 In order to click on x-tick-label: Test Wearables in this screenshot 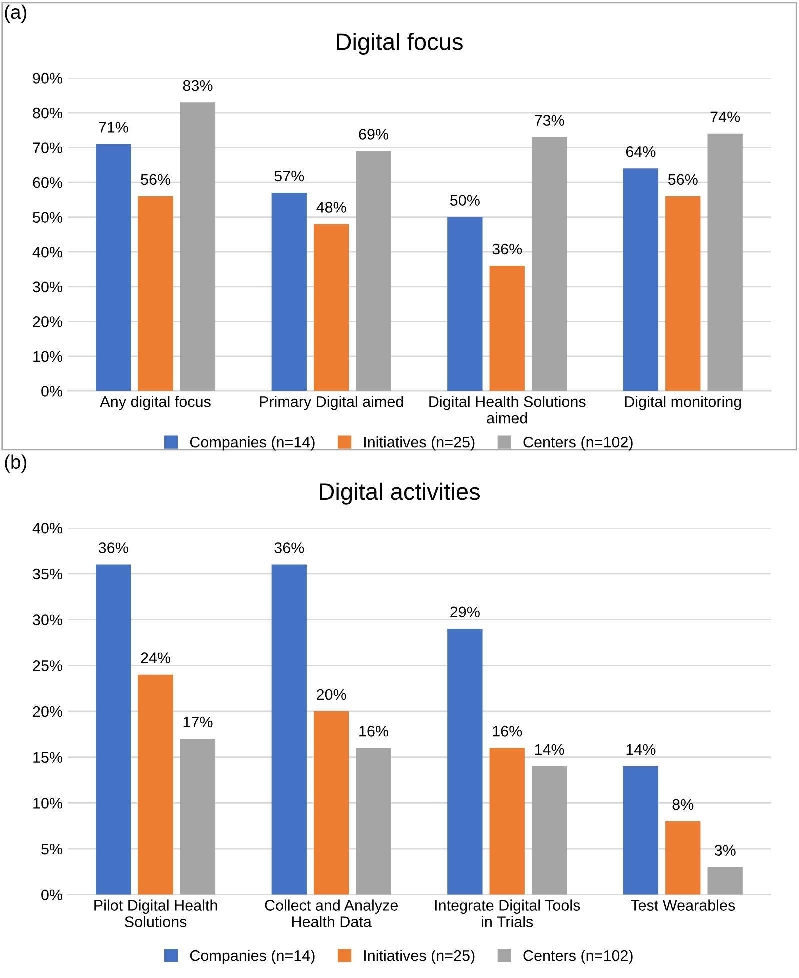, I will do `click(683, 905)`.